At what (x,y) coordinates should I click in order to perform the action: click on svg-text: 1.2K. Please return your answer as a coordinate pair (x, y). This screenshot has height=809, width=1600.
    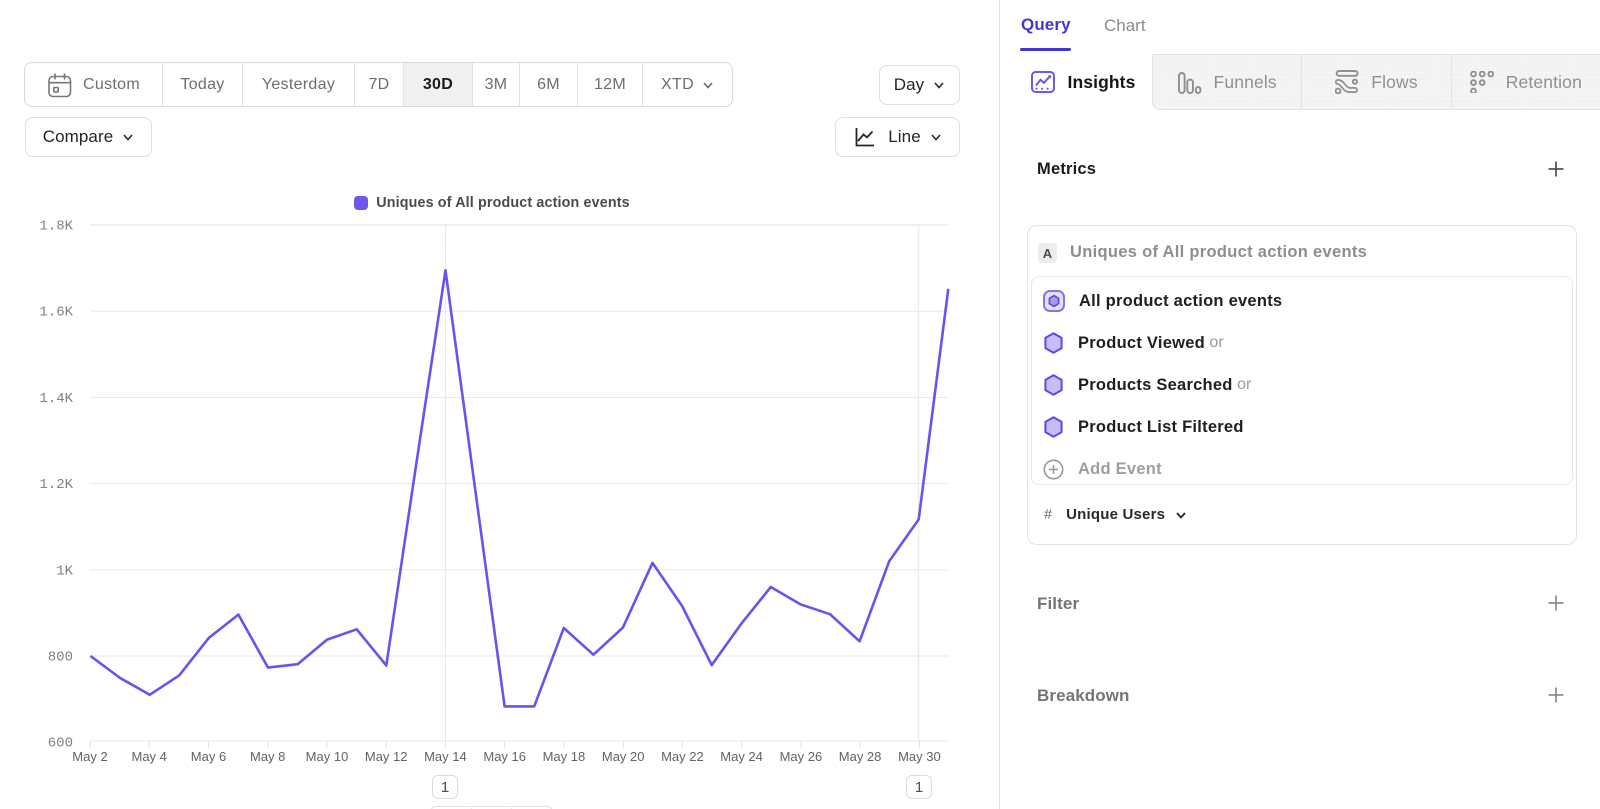
    Looking at the image, I should click on (56, 485).